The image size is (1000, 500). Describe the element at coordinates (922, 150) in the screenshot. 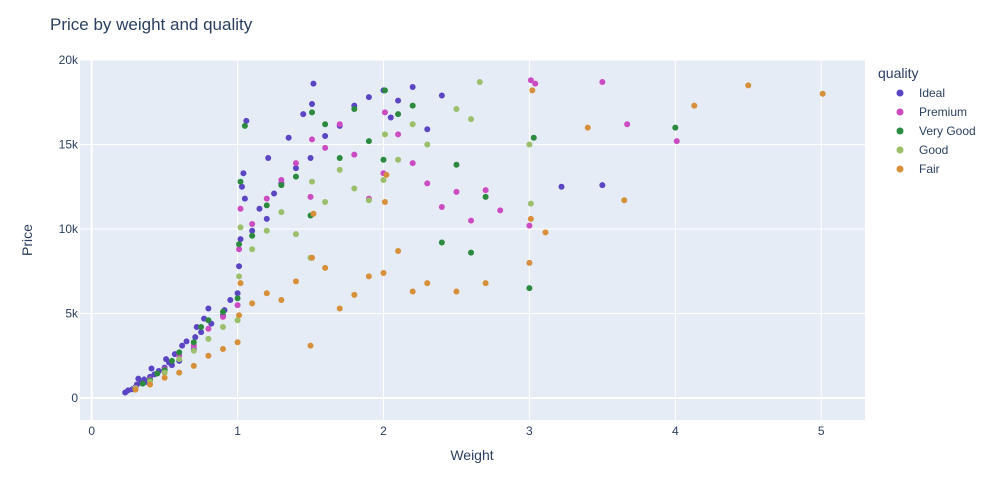

I see `legend-item: Good` at that location.